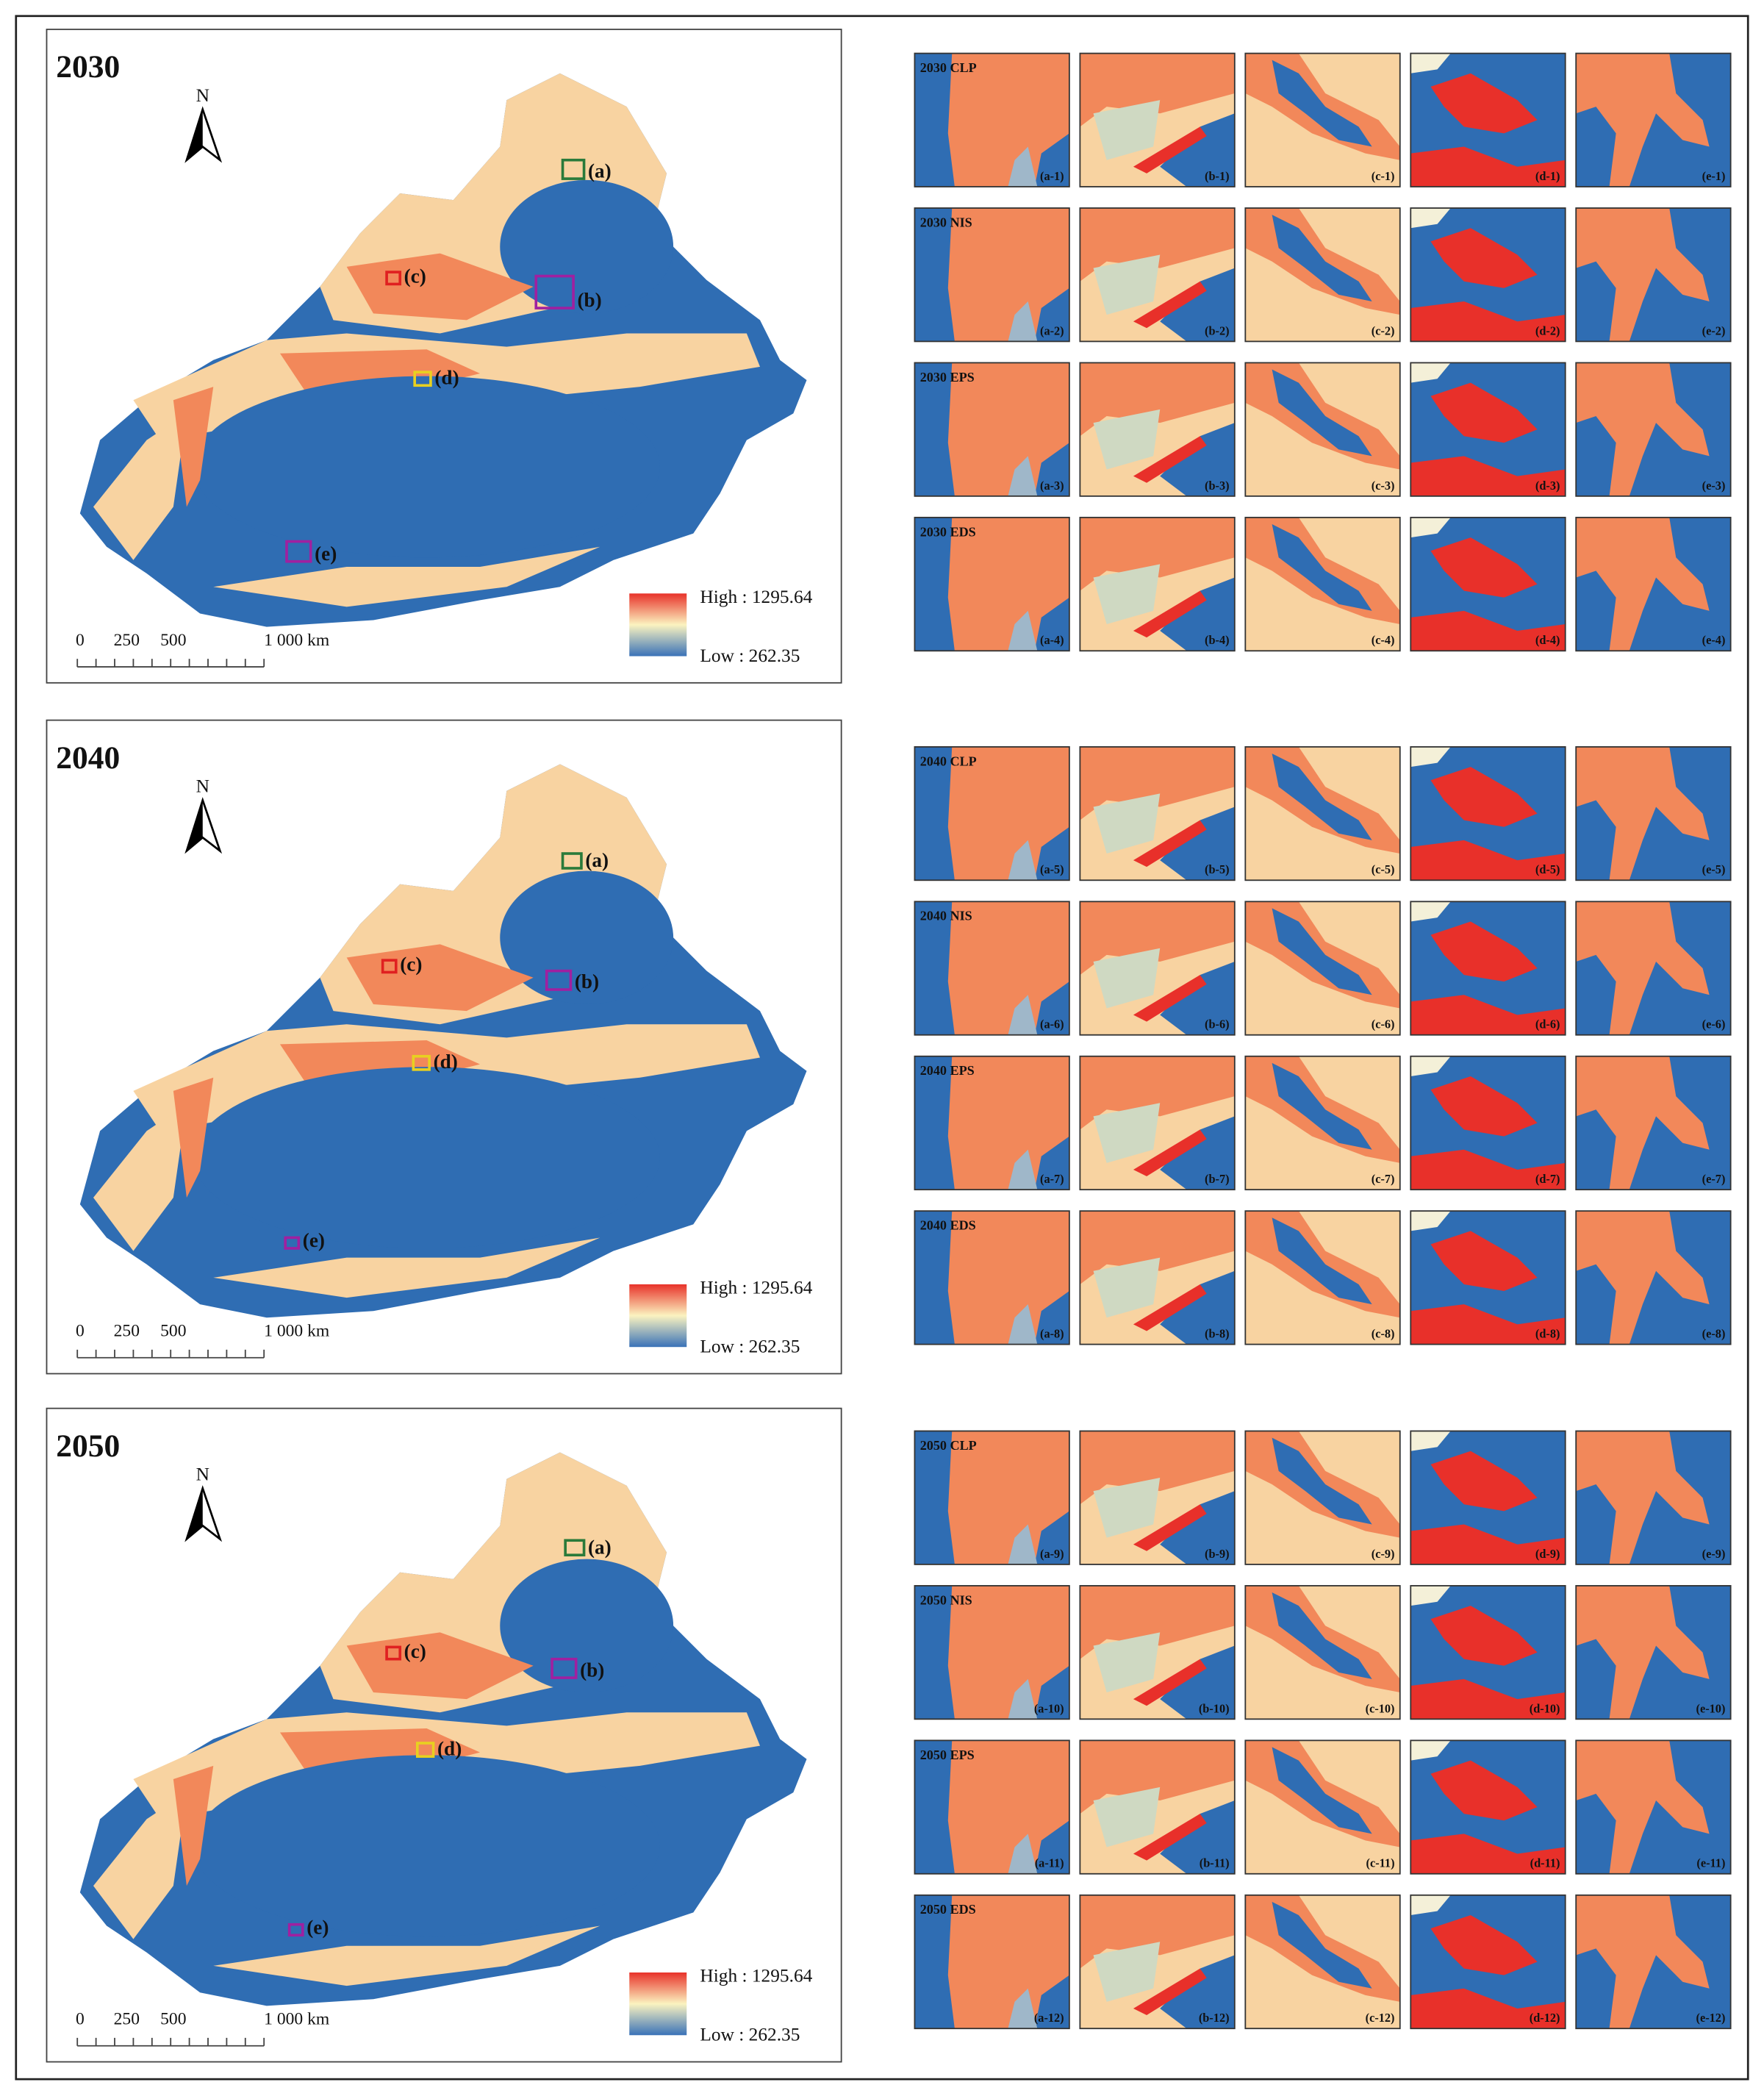 This screenshot has height=2096, width=1764. I want to click on inset-tile: (c-12), so click(1322, 1962).